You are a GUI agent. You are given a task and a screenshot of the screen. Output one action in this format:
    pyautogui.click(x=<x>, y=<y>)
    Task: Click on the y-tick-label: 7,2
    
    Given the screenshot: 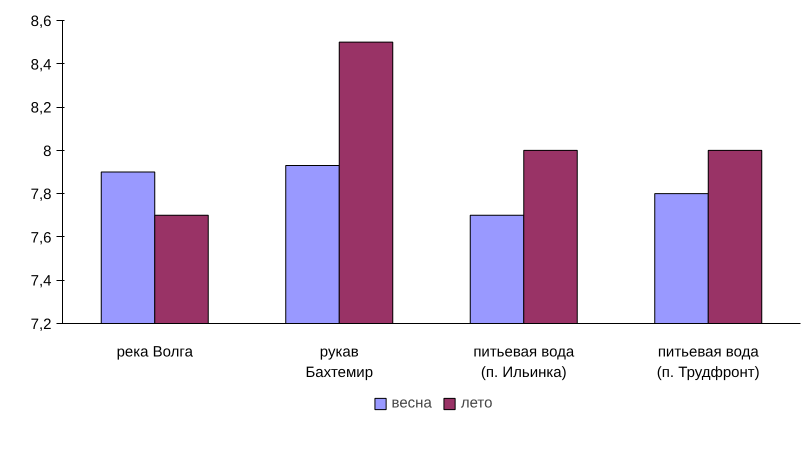 What is the action you would take?
    pyautogui.click(x=41, y=324)
    